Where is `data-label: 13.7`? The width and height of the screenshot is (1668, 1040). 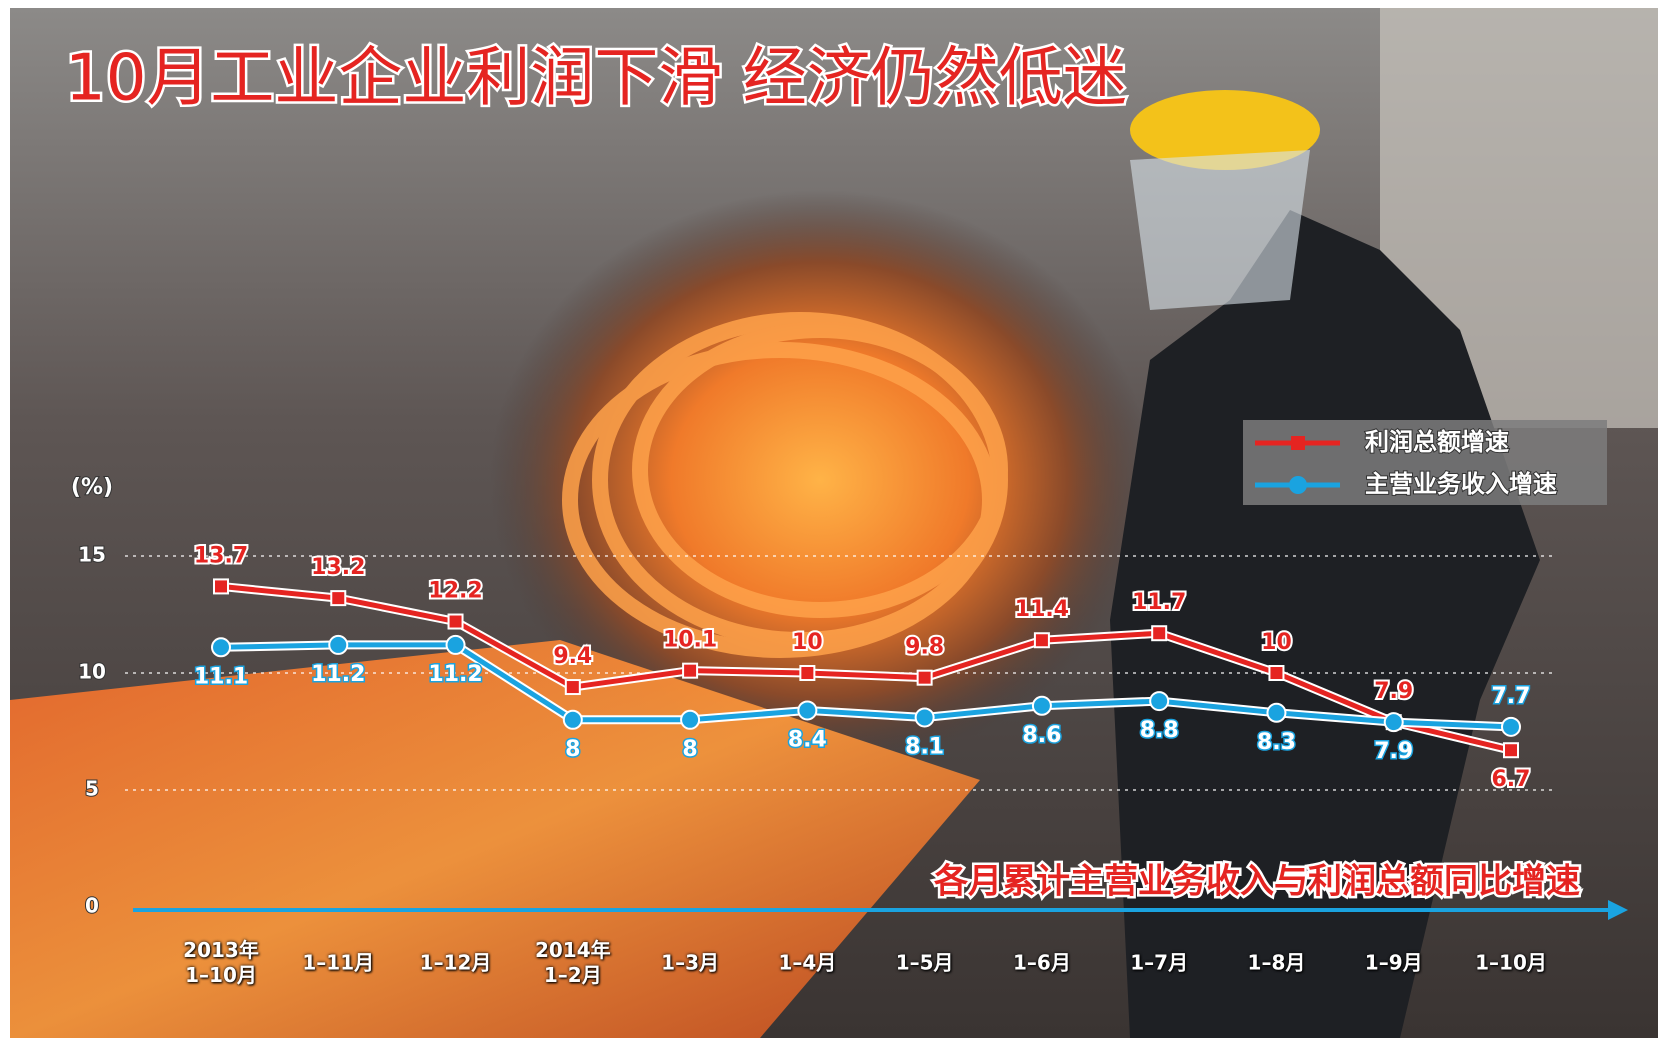
data-label: 13.7 is located at coordinates (221, 555).